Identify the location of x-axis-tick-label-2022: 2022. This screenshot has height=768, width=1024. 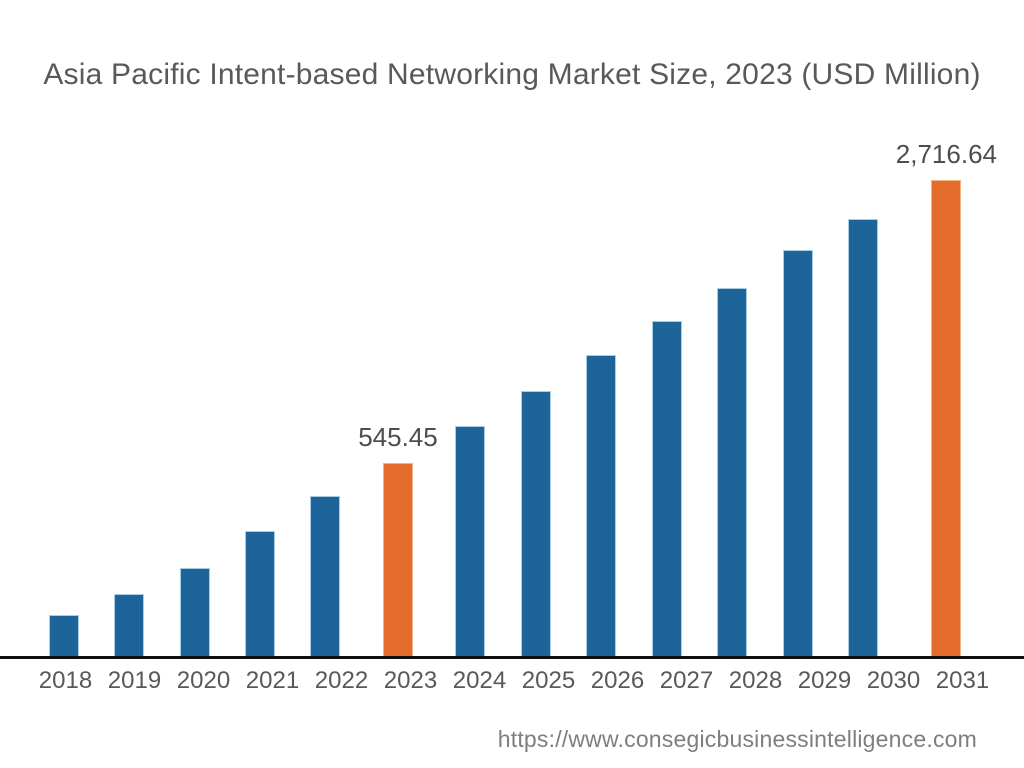
(341, 680).